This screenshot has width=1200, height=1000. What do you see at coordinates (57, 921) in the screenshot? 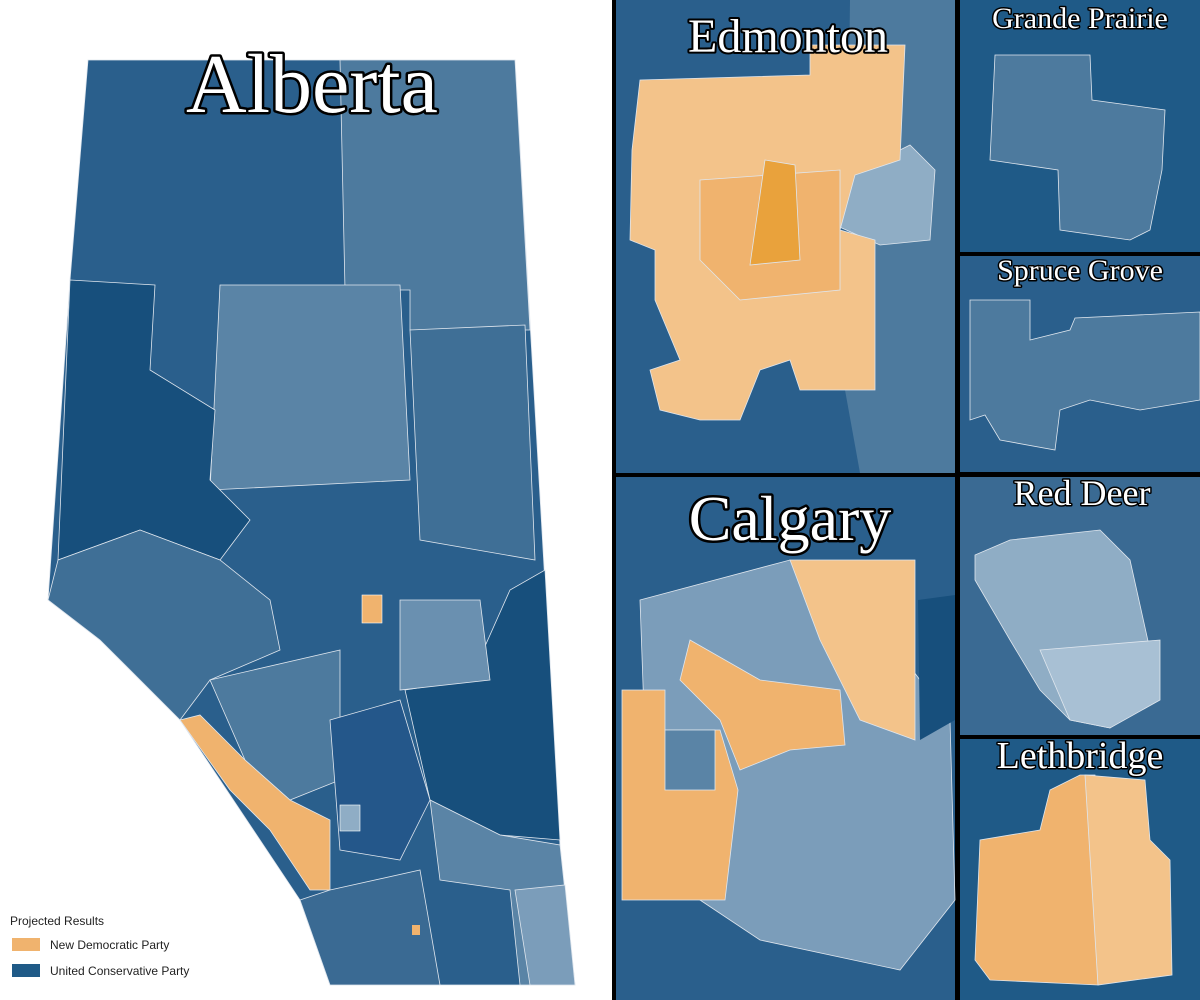
I see `legend-title: Projected Results` at bounding box center [57, 921].